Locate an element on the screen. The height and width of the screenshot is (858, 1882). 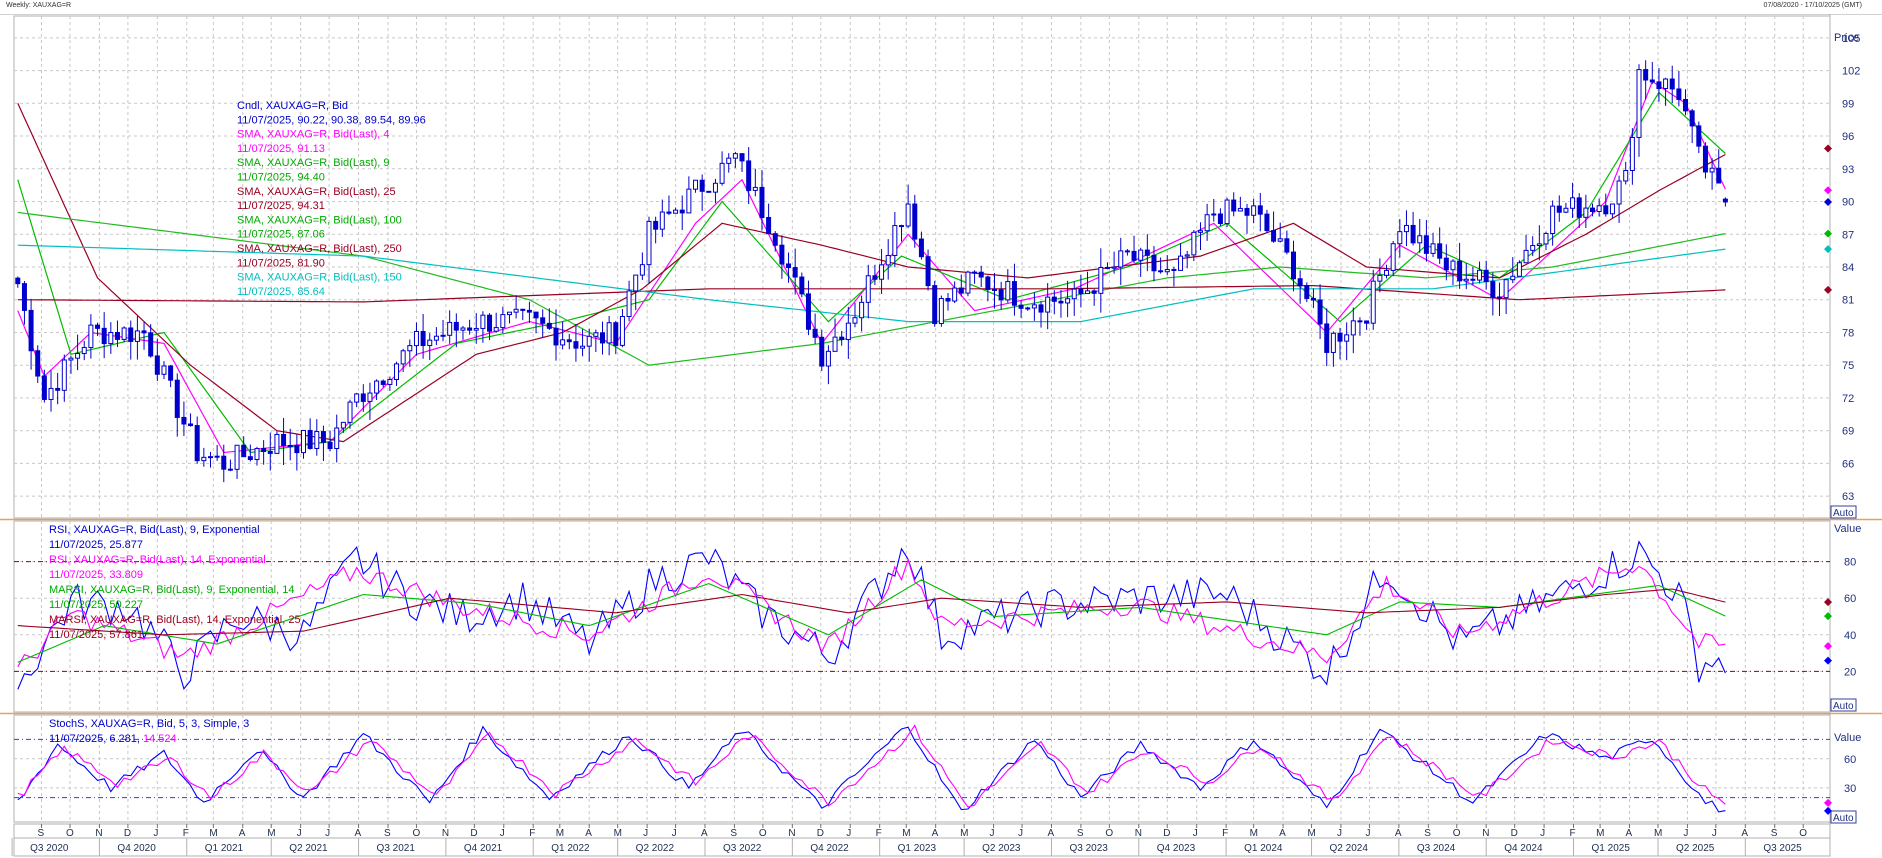
quarter-label: Q1 2025 is located at coordinates (1611, 848).